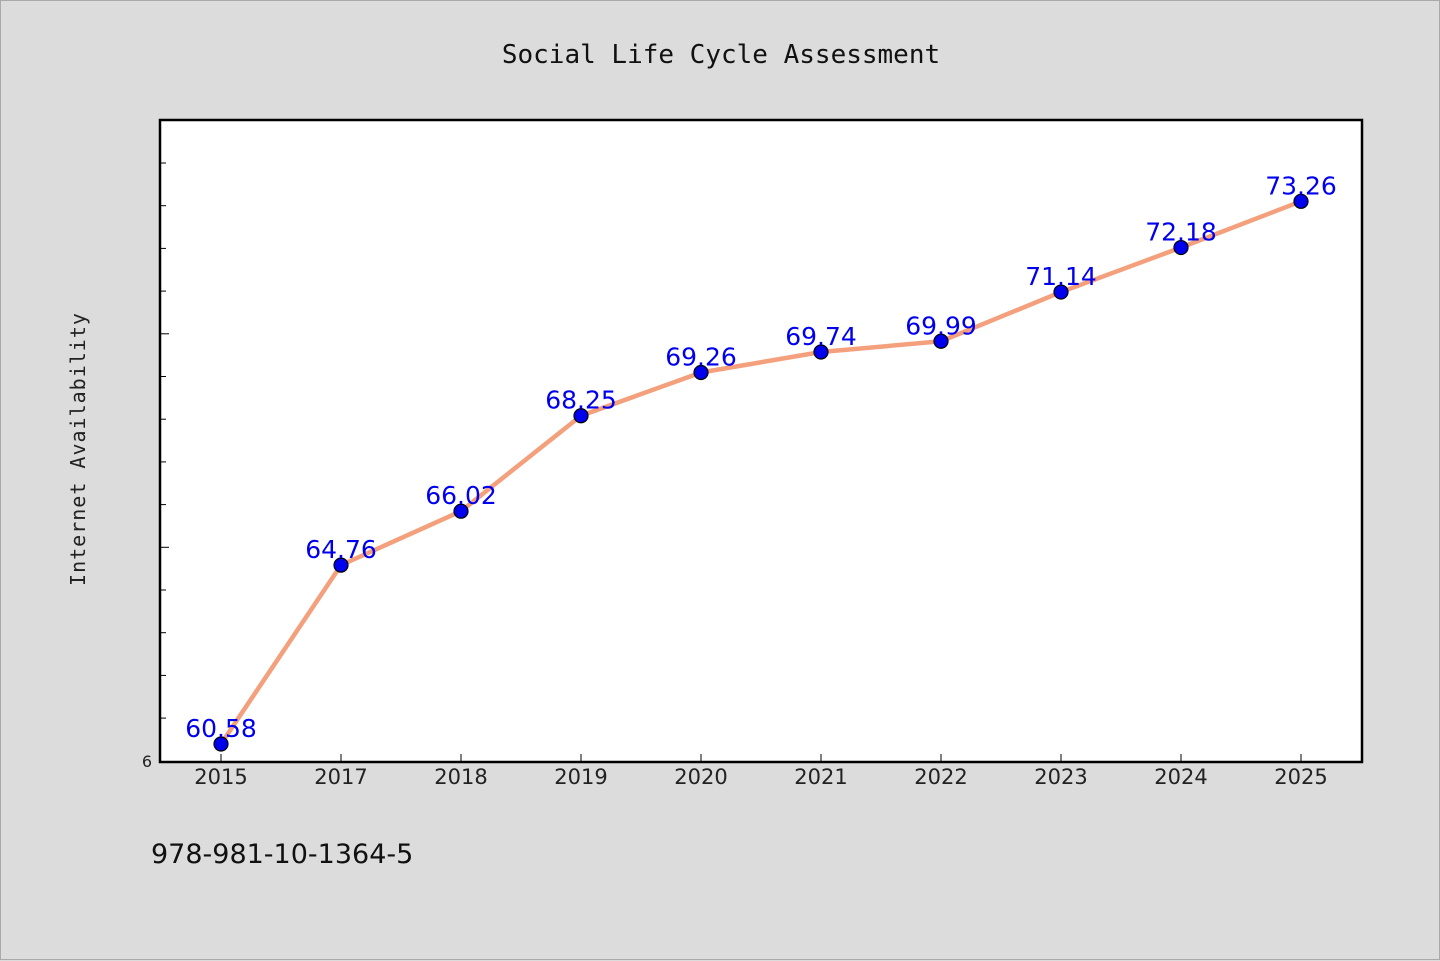 The height and width of the screenshot is (961, 1440). What do you see at coordinates (700, 777) in the screenshot?
I see `x-tick-label: 2020` at bounding box center [700, 777].